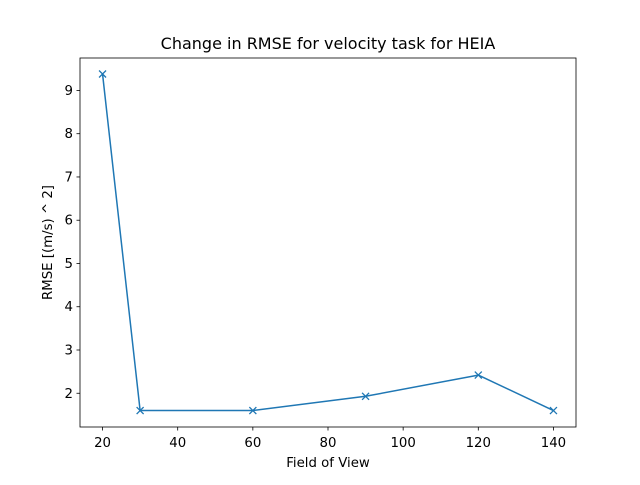 This screenshot has height=485, width=640. What do you see at coordinates (69, 91) in the screenshot?
I see `y-tick-label: 9` at bounding box center [69, 91].